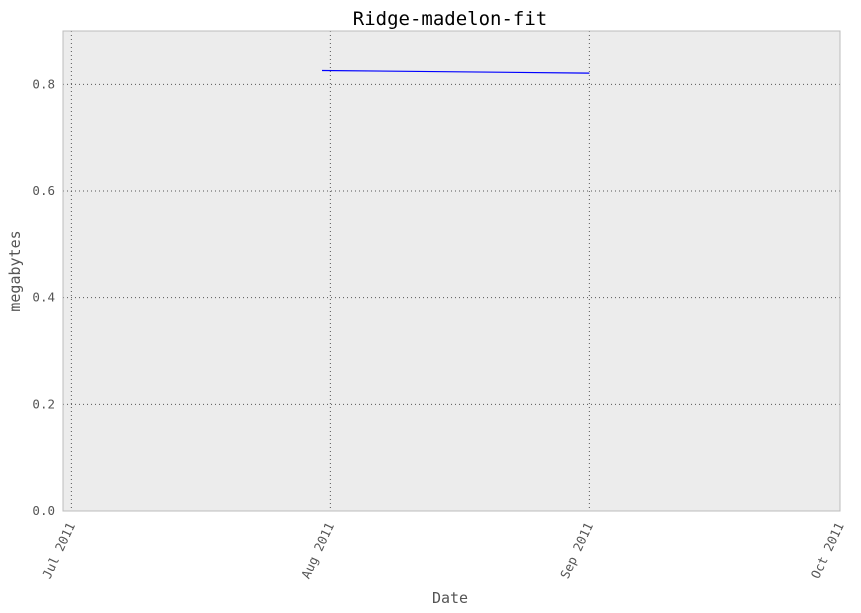 This screenshot has width=861, height=613. I want to click on y-tick-label: 0.2, so click(43, 403).